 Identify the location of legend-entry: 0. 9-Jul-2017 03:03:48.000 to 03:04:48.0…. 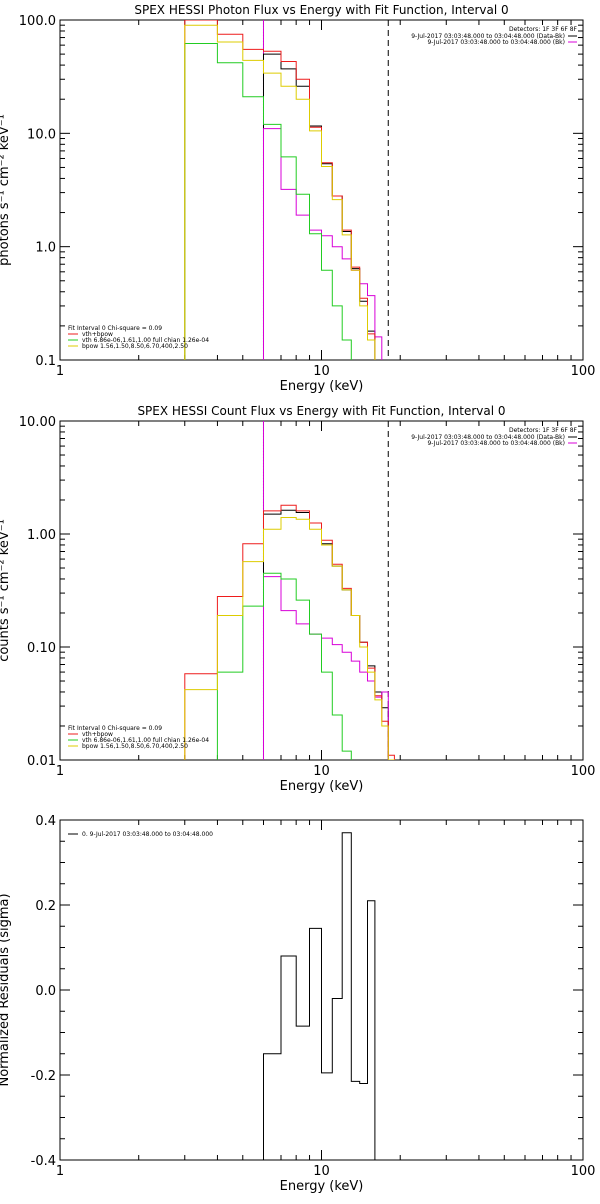
(147, 834).